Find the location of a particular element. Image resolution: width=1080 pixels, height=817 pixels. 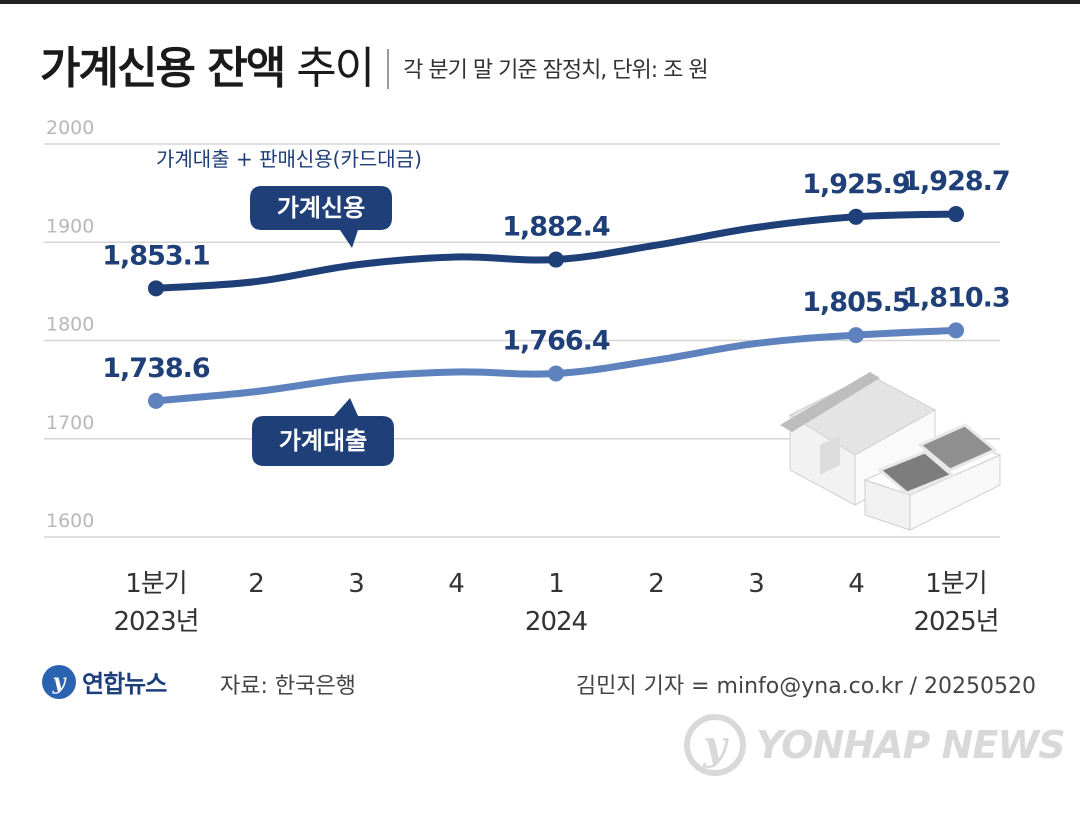

source-text: 자료: 한국은행 is located at coordinates (288, 686).